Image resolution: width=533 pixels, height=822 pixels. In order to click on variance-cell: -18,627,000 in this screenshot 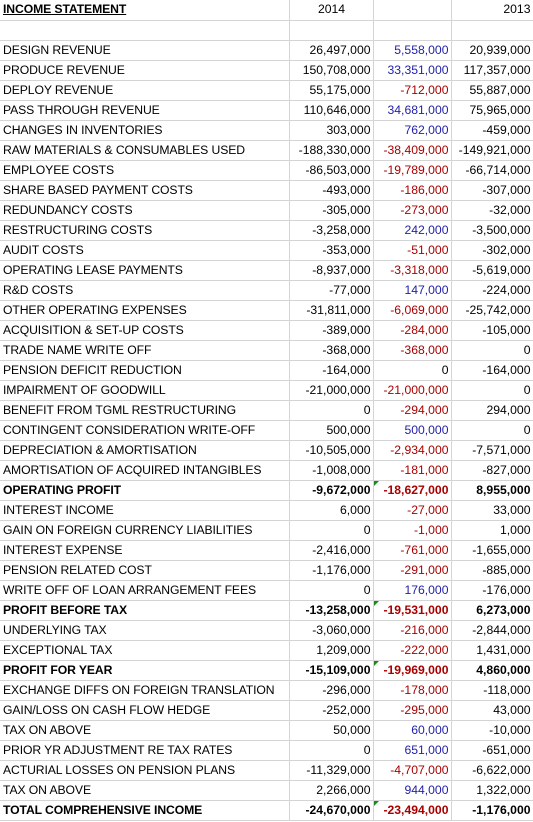, I will do `click(412, 490)`.